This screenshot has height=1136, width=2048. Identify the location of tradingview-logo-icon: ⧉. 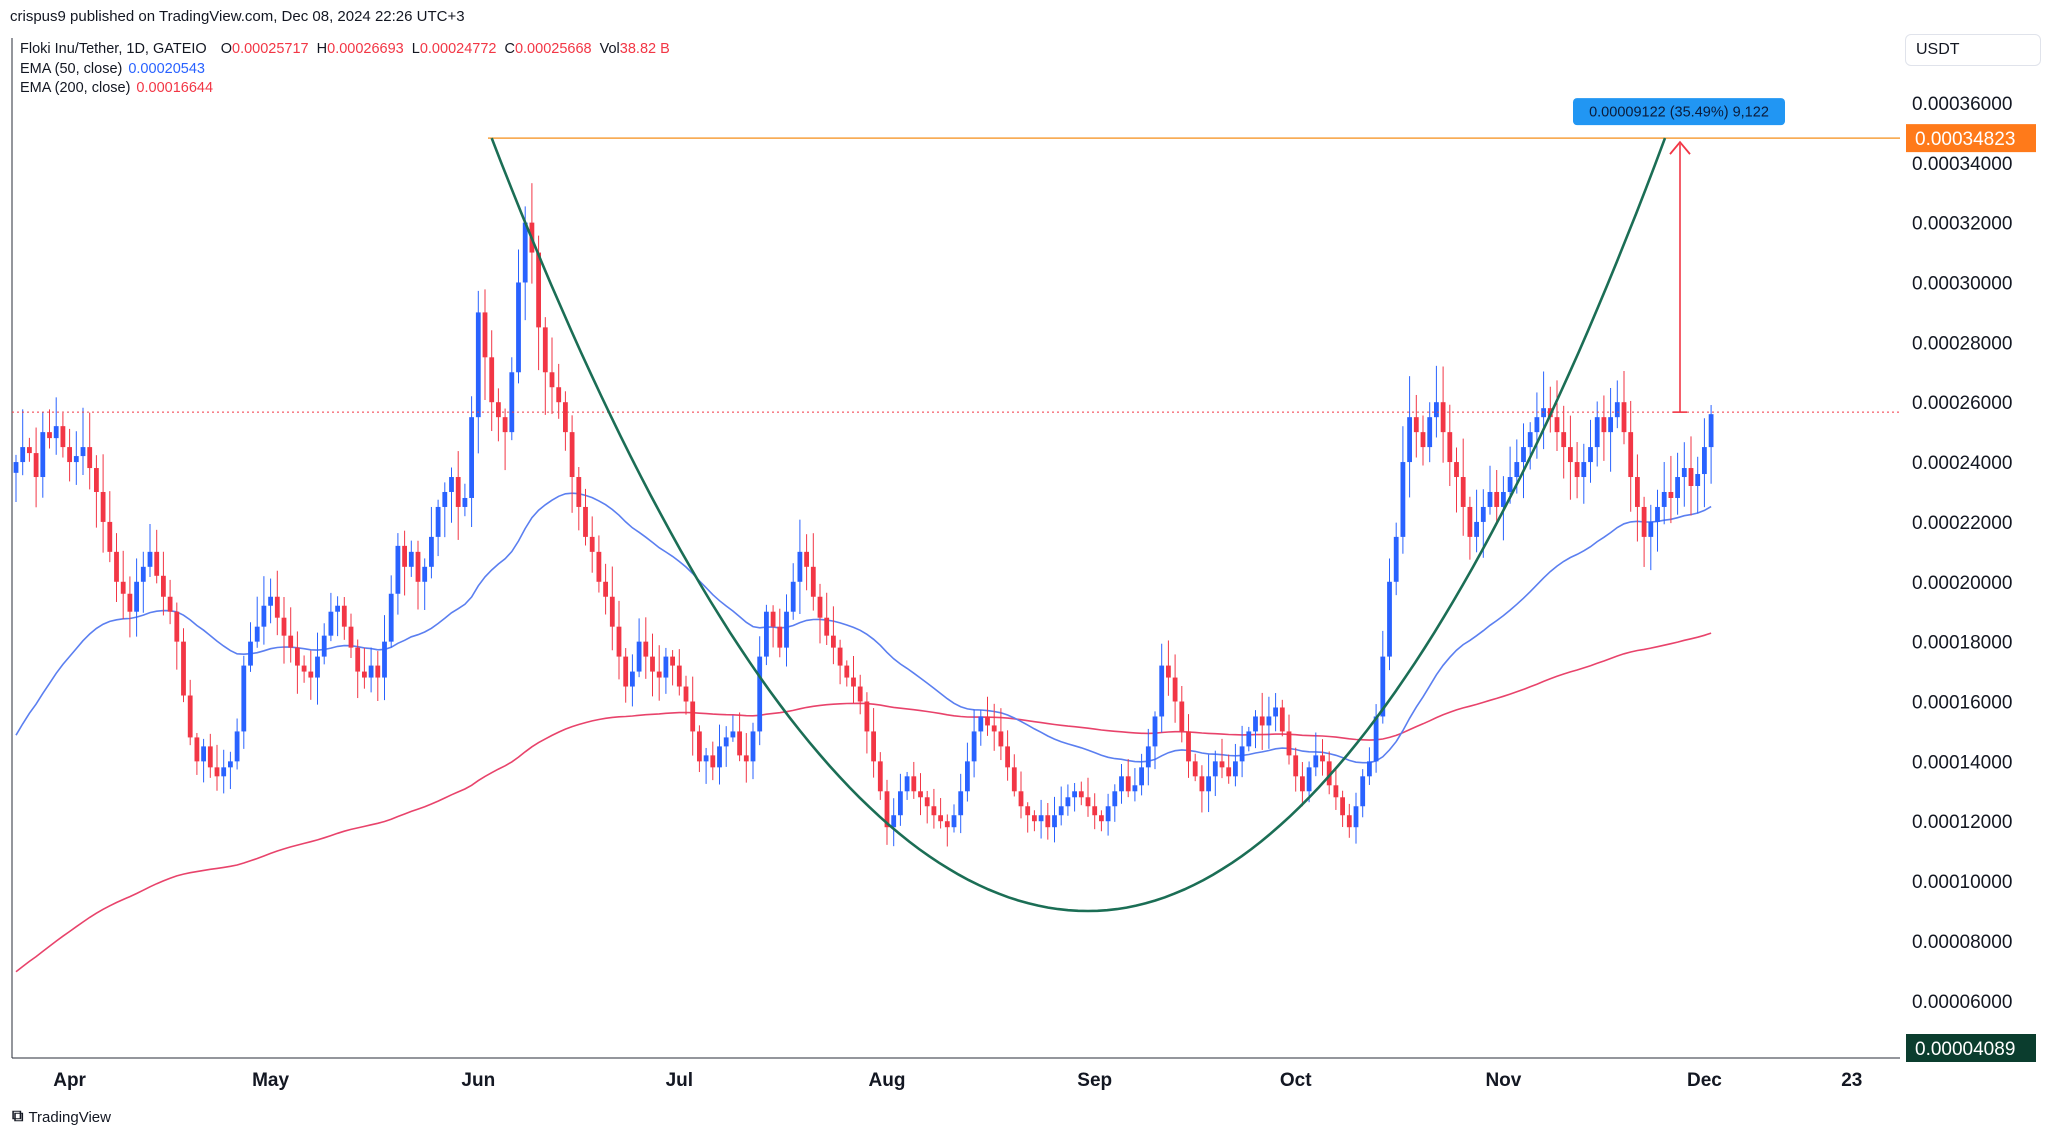
(17, 1116).